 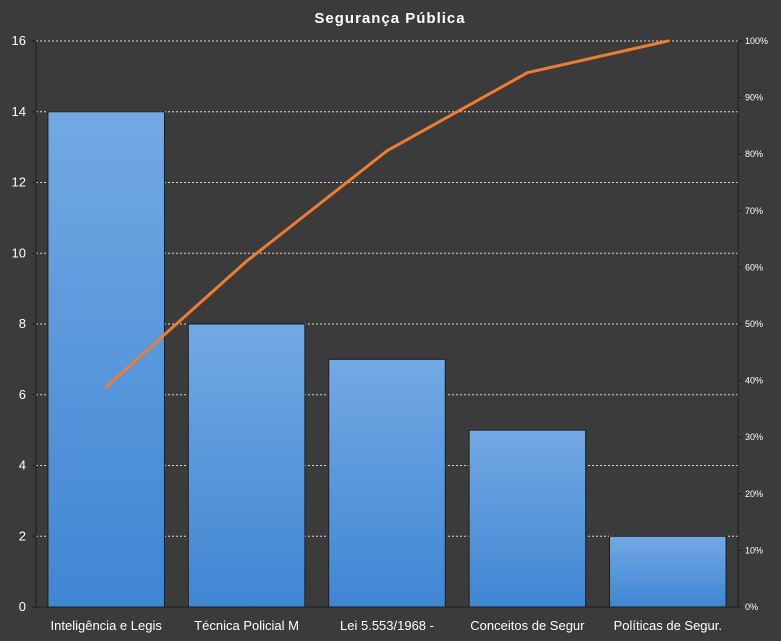 What do you see at coordinates (22, 394) in the screenshot?
I see `left-tick-label: 6` at bounding box center [22, 394].